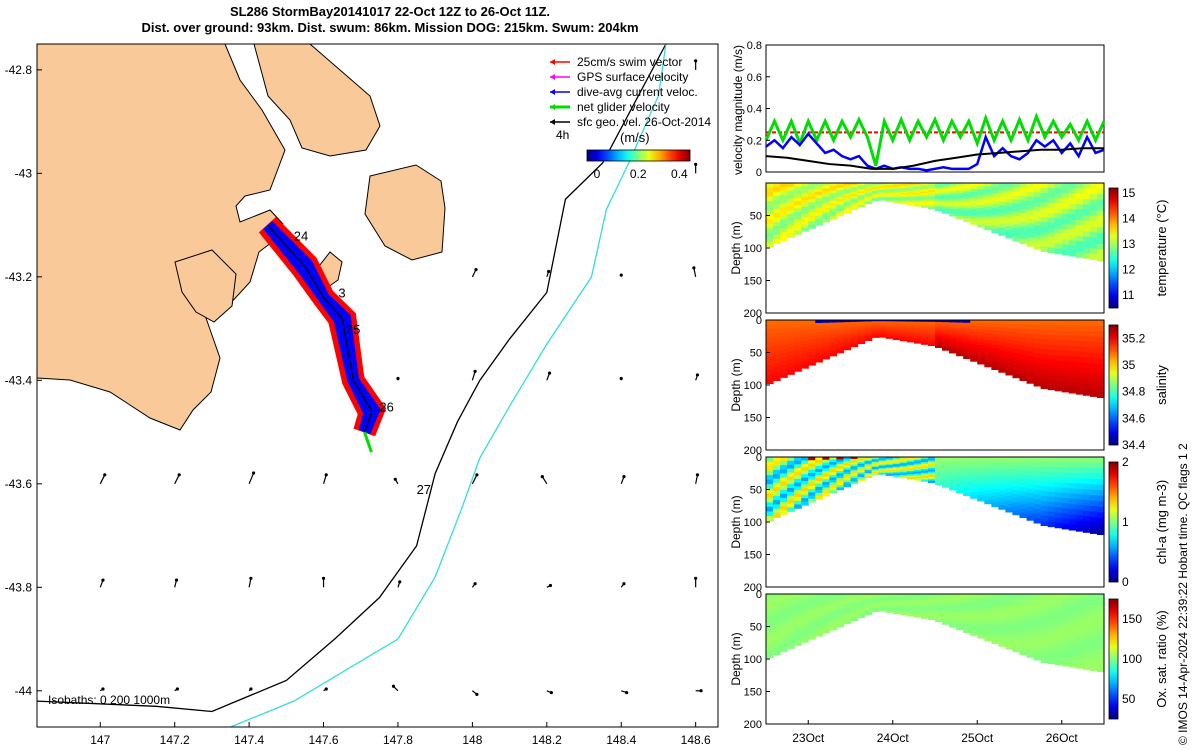  I want to click on section-y-tick-label: 200, so click(753, 451).